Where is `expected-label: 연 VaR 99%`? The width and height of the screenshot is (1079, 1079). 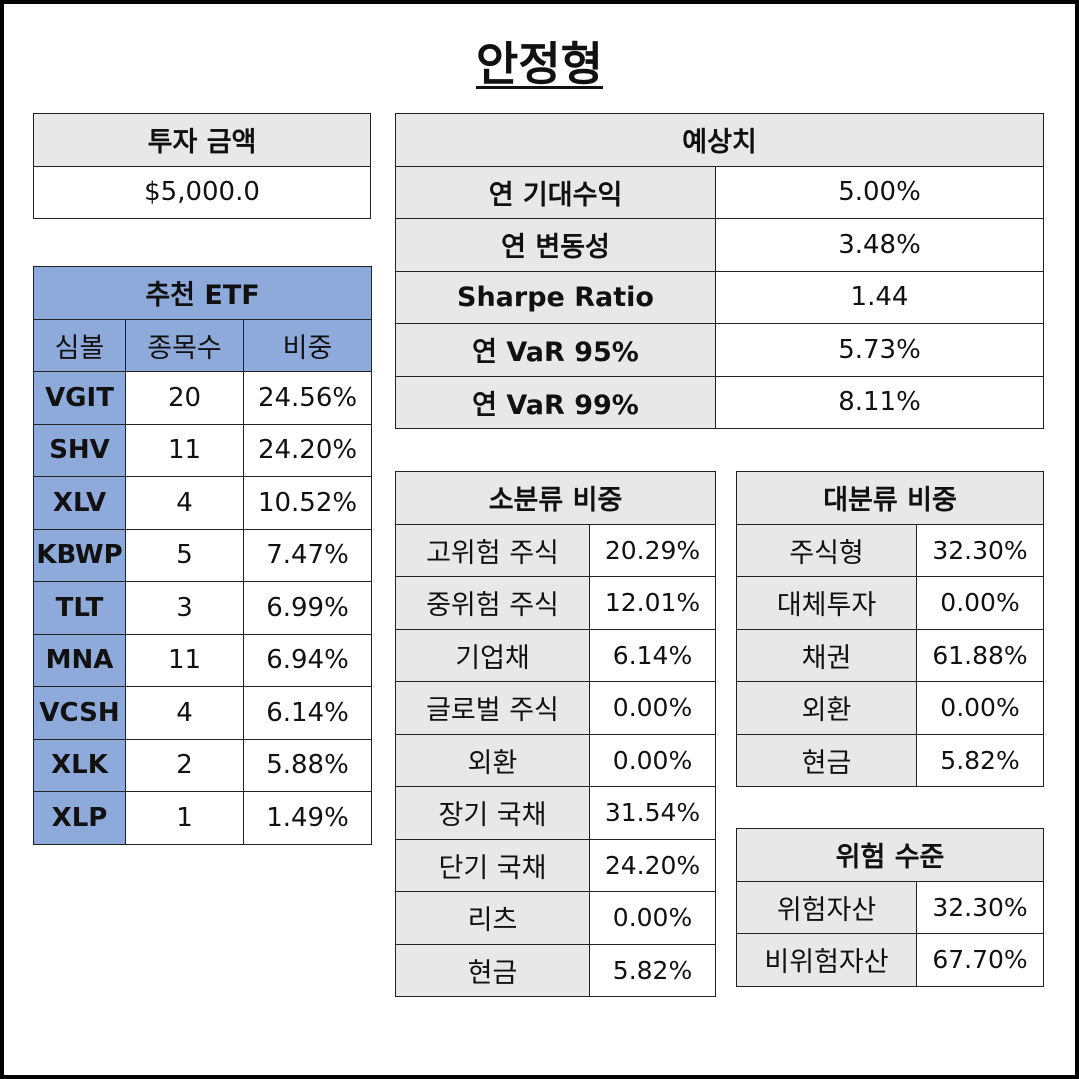
expected-label: 연 VaR 99% is located at coordinates (555, 402).